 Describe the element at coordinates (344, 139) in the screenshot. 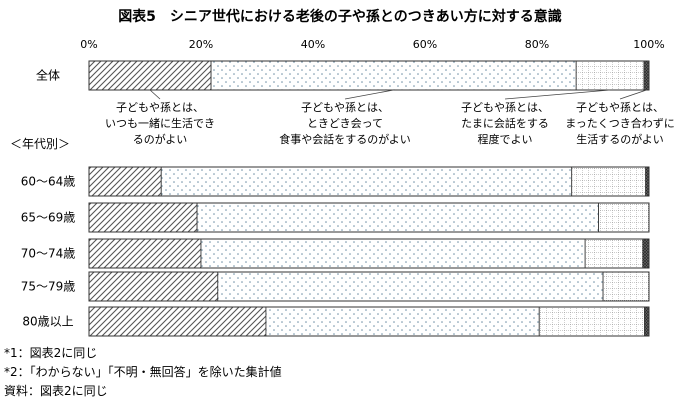

I see `annotation-line: 食事や会話をするのがよい` at that location.